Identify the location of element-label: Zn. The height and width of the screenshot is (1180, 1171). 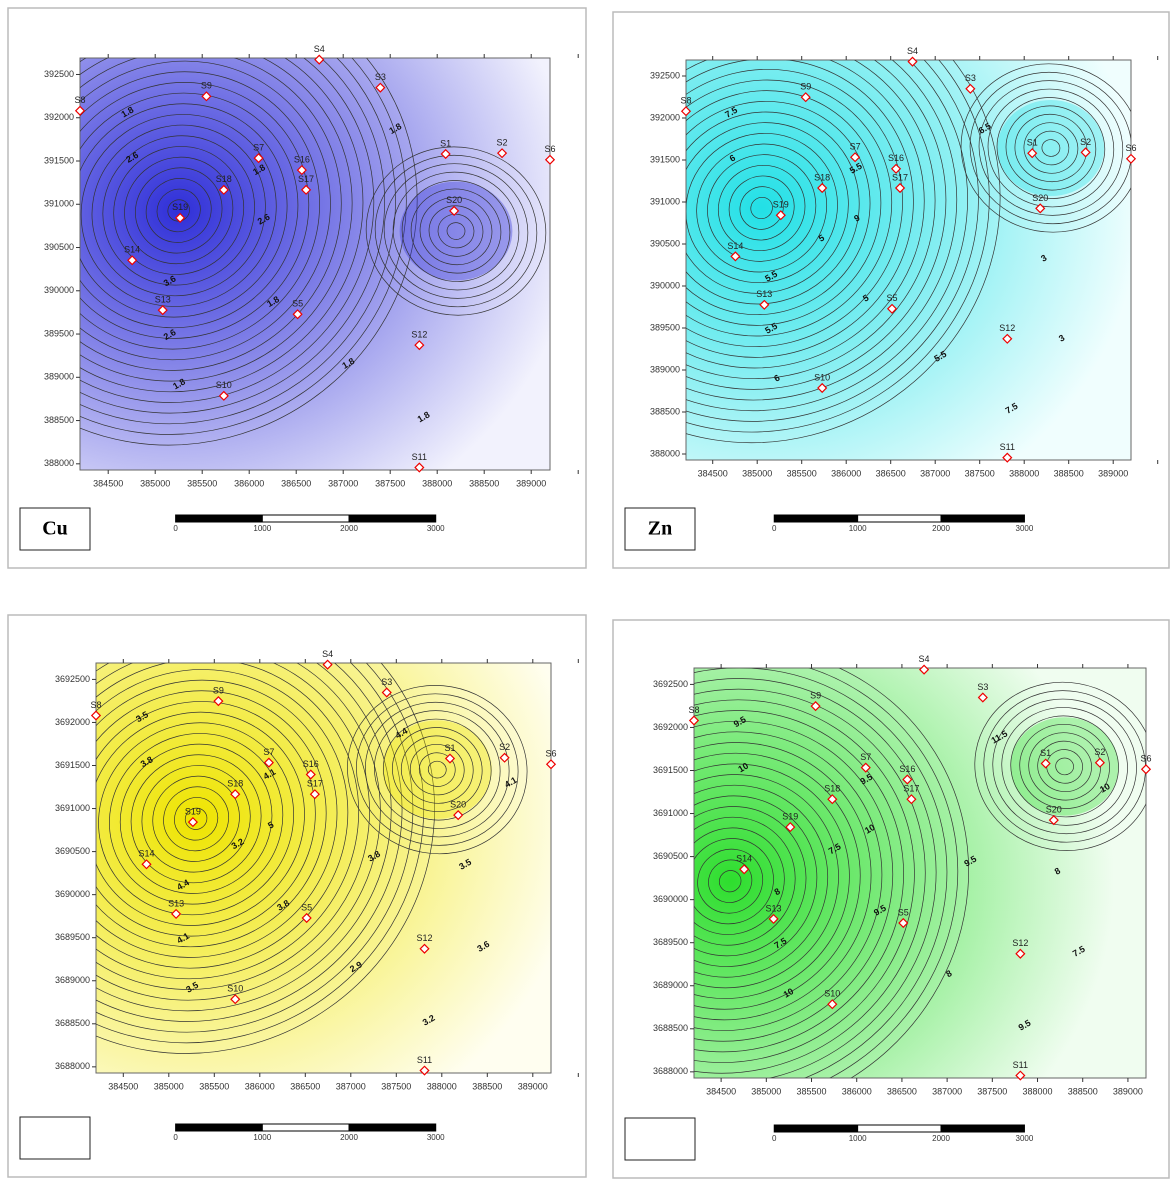
(660, 529).